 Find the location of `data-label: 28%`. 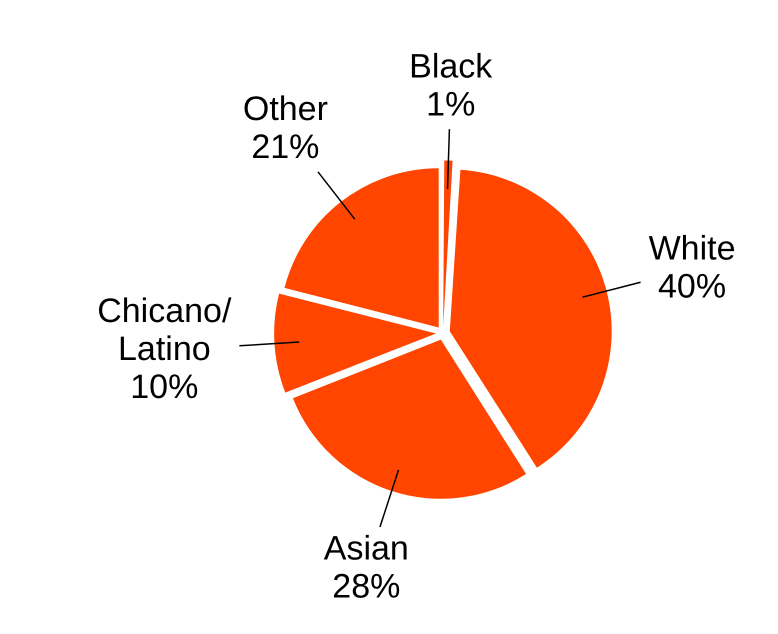

data-label: 28% is located at coordinates (366, 586).